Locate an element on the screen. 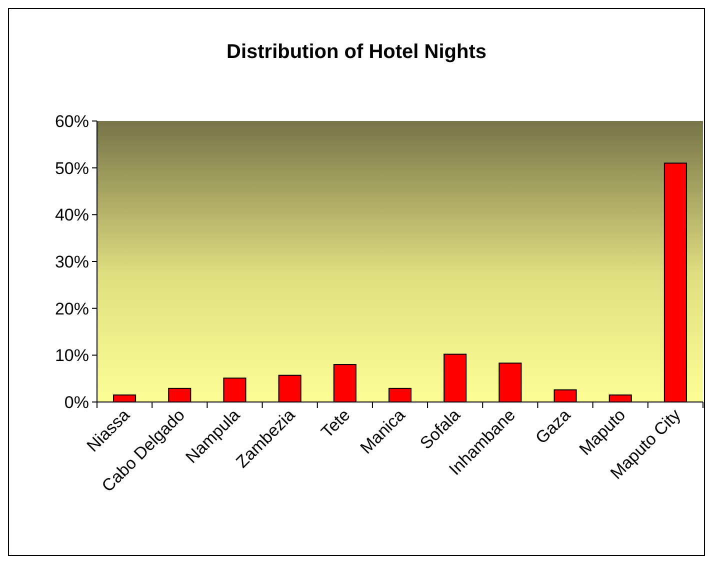 The width and height of the screenshot is (713, 564). y-tick-label: 20% is located at coordinates (71, 308).